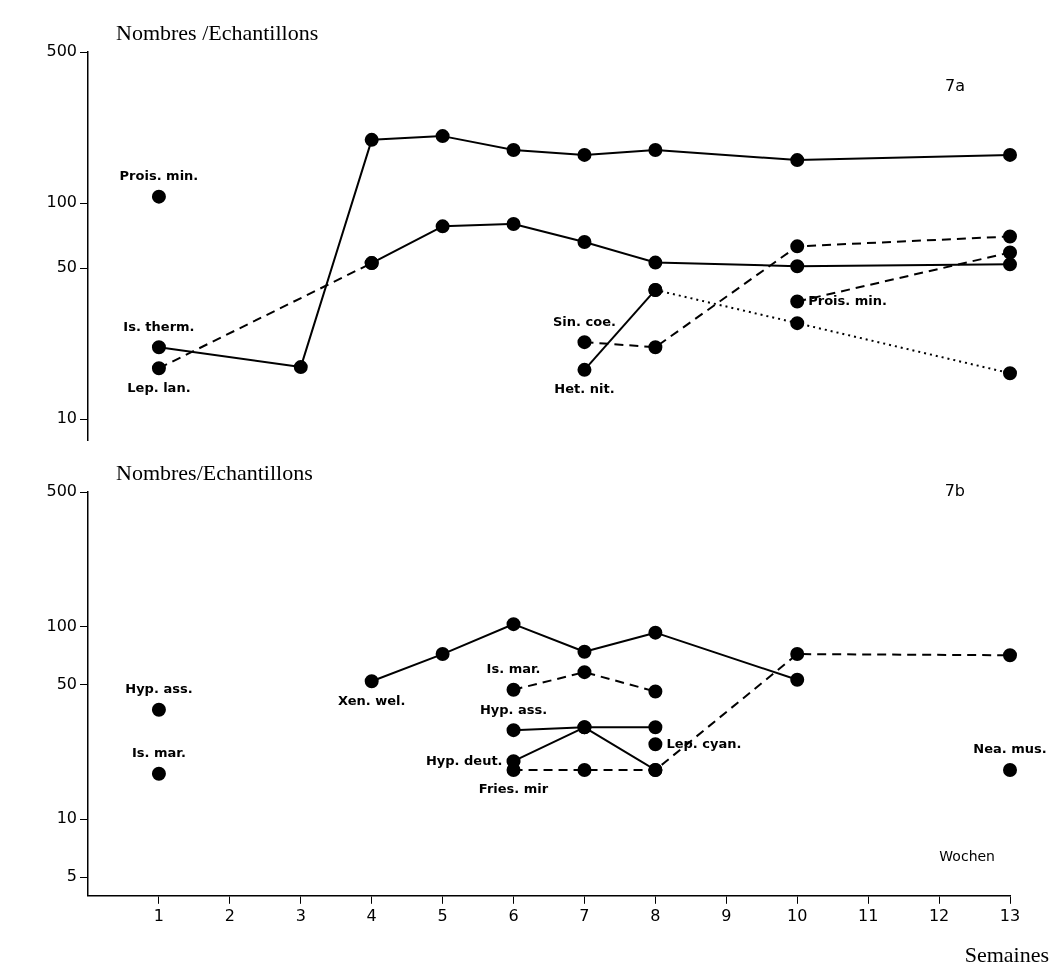 This screenshot has height=969, width=1055. I want to click on x-tick-label: 9, so click(726, 915).